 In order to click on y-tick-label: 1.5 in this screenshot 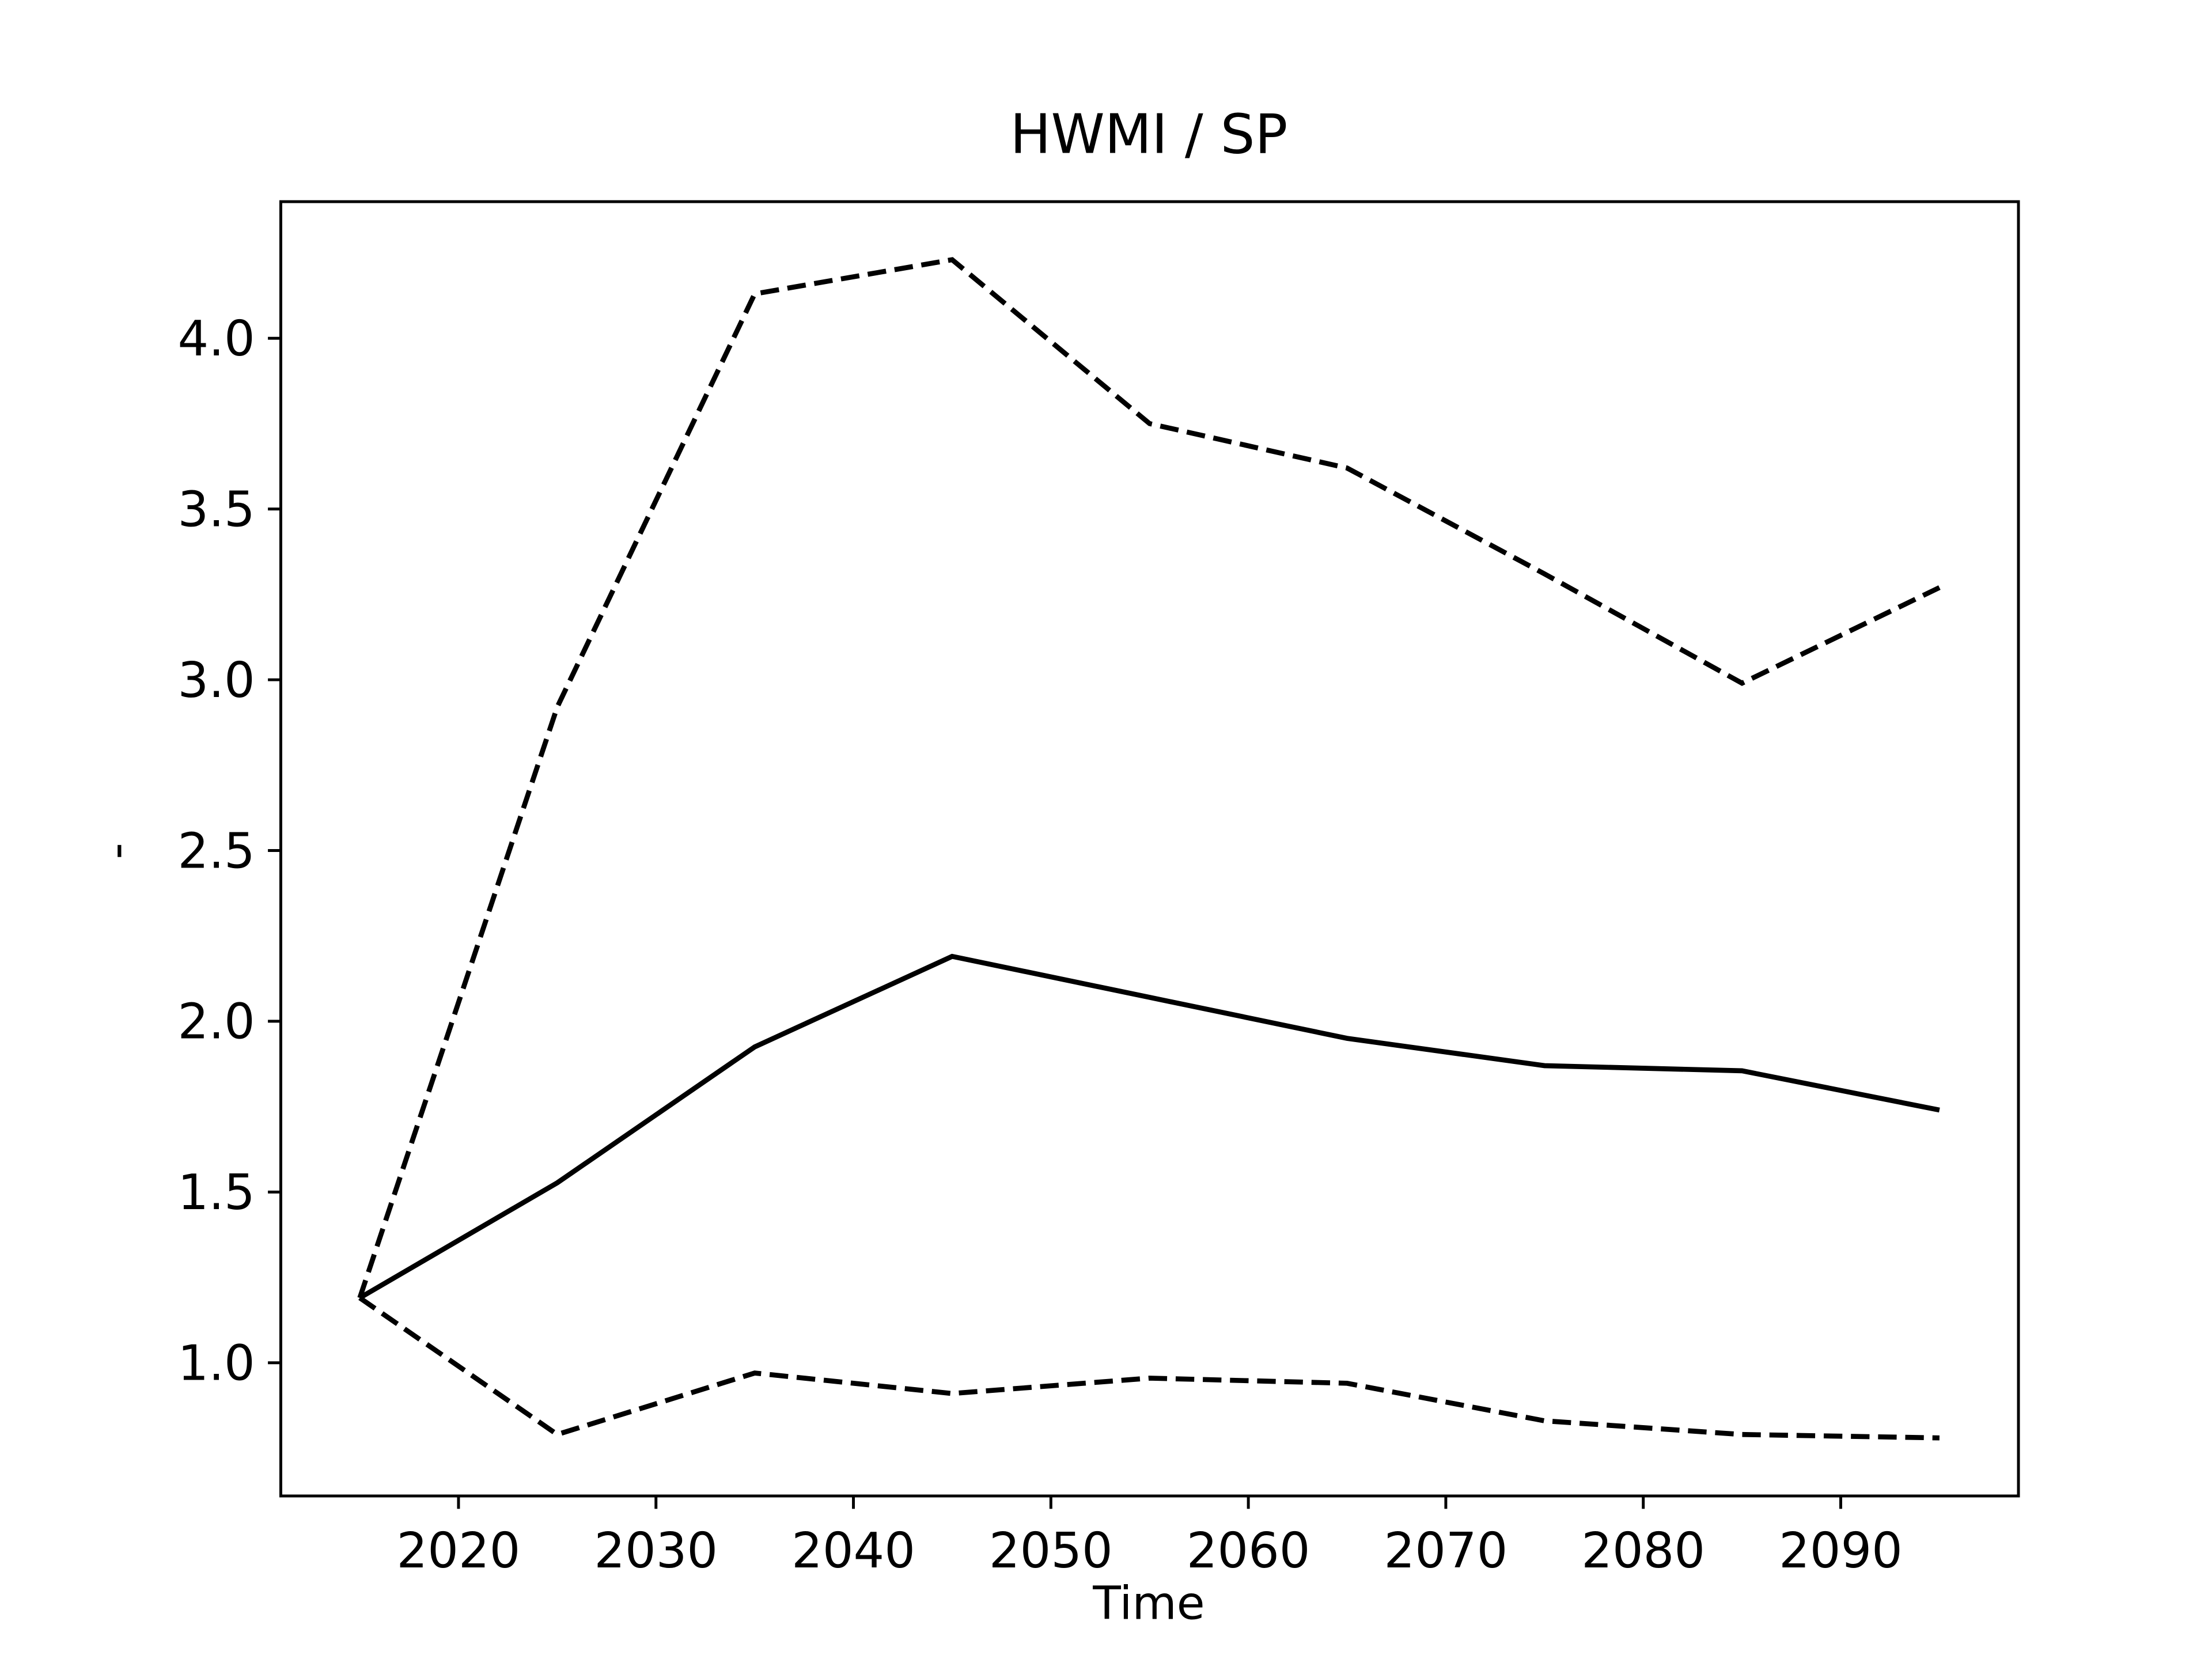, I will do `click(216, 1192)`.